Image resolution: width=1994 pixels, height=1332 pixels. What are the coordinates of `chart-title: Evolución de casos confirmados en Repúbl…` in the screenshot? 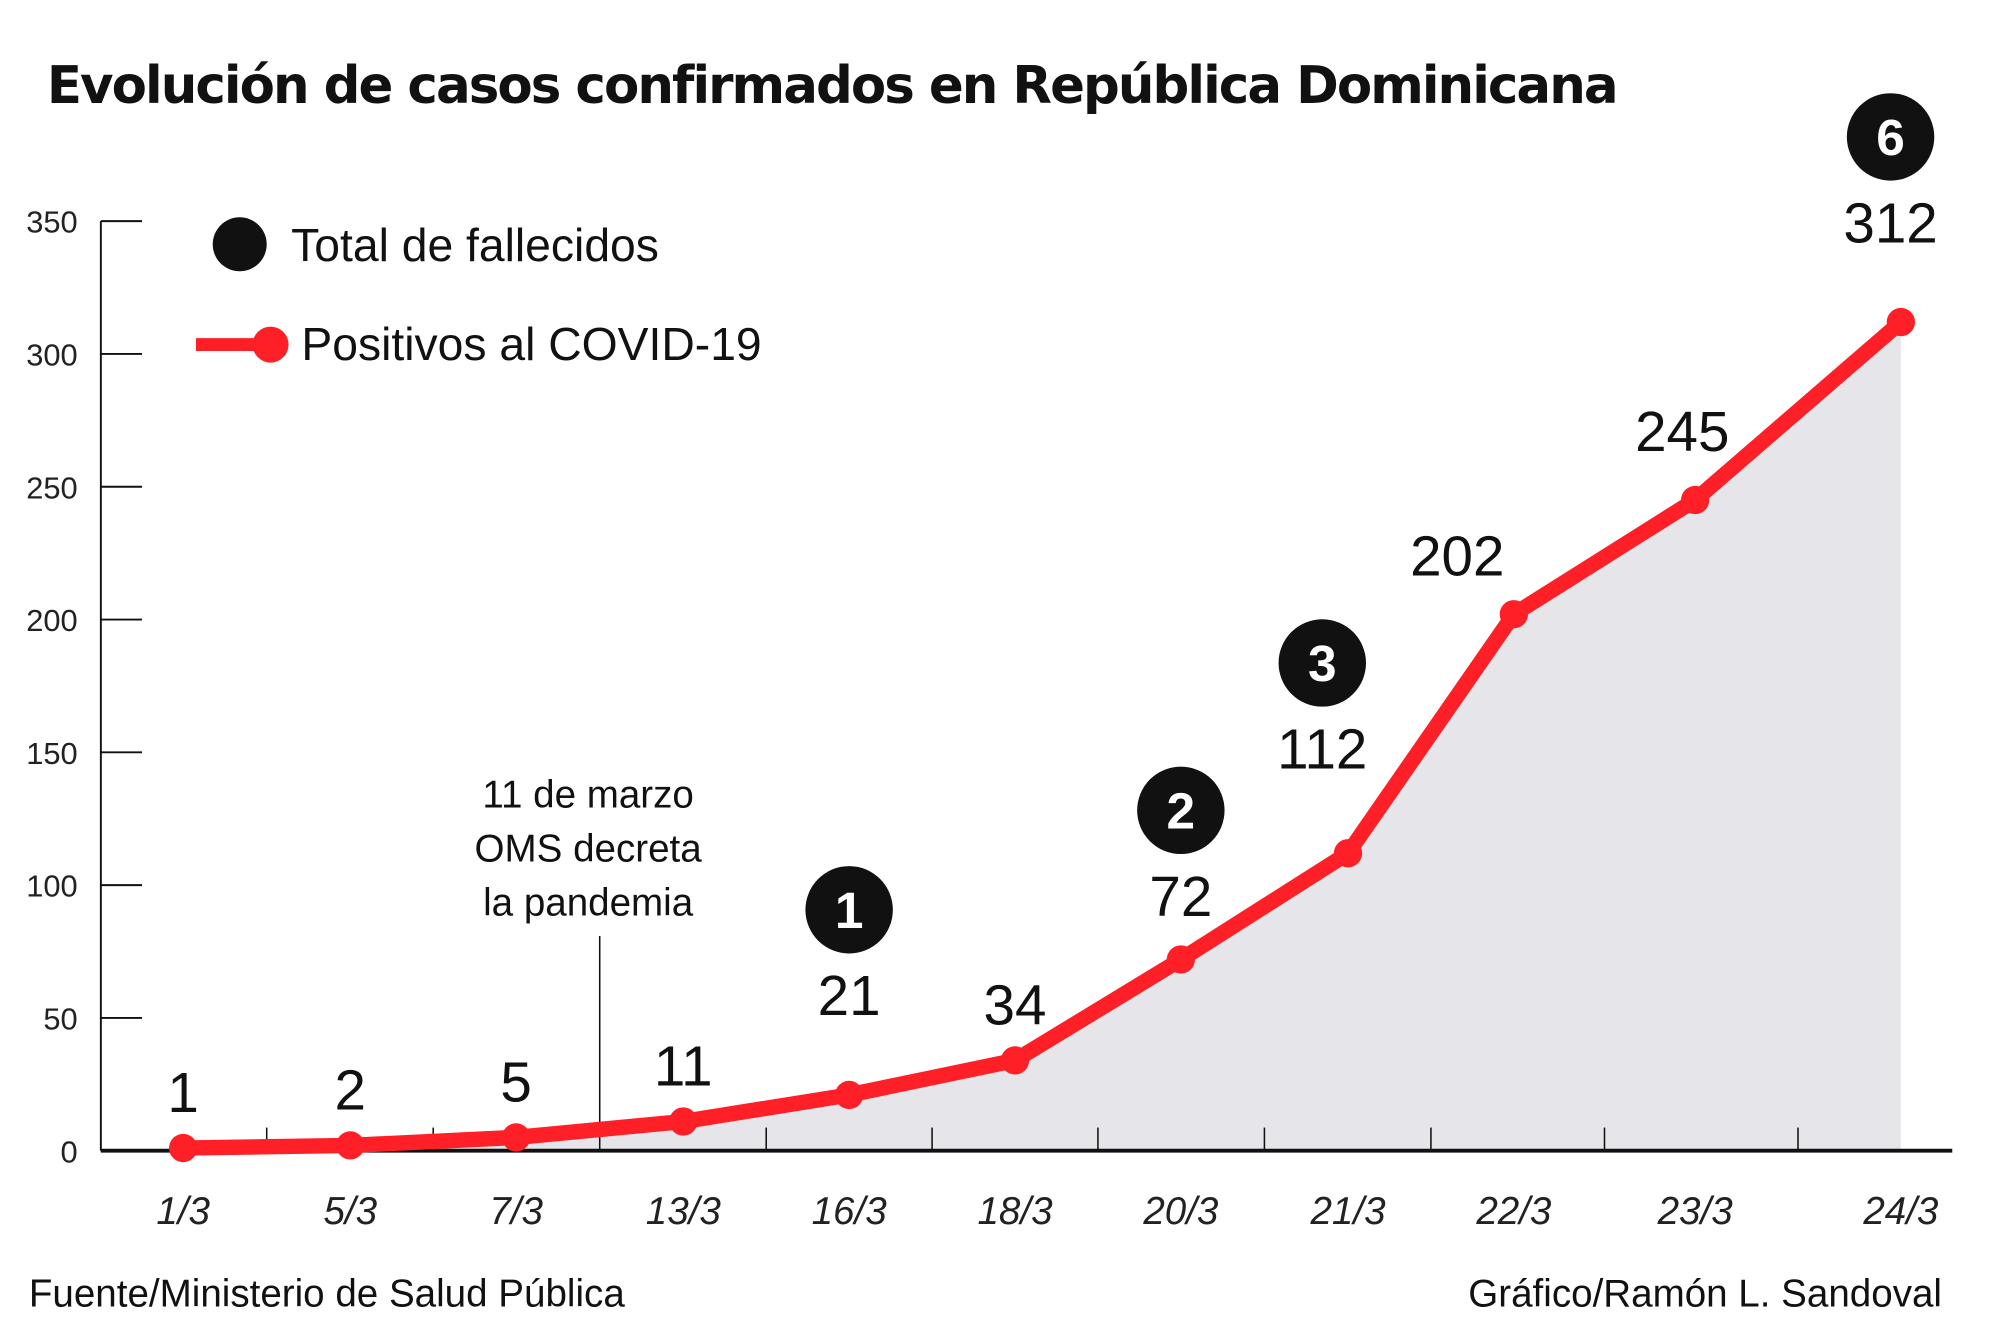 It's located at (832, 86).